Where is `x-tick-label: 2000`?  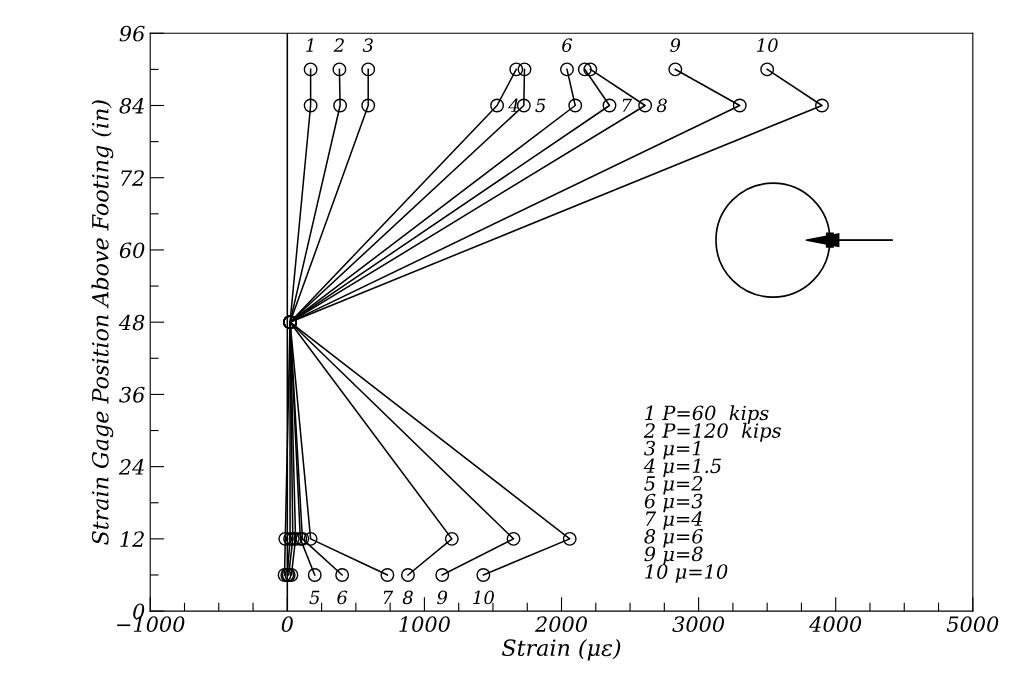
x-tick-label: 2000 is located at coordinates (560, 624).